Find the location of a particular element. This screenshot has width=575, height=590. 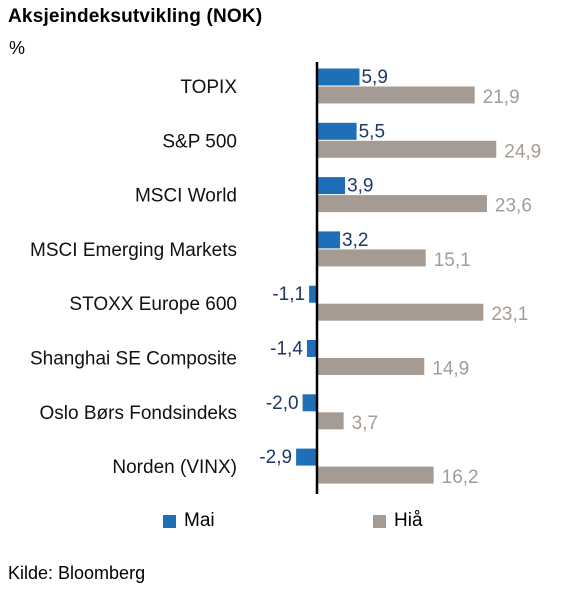

legend-swatch-mai is located at coordinates (169, 521).